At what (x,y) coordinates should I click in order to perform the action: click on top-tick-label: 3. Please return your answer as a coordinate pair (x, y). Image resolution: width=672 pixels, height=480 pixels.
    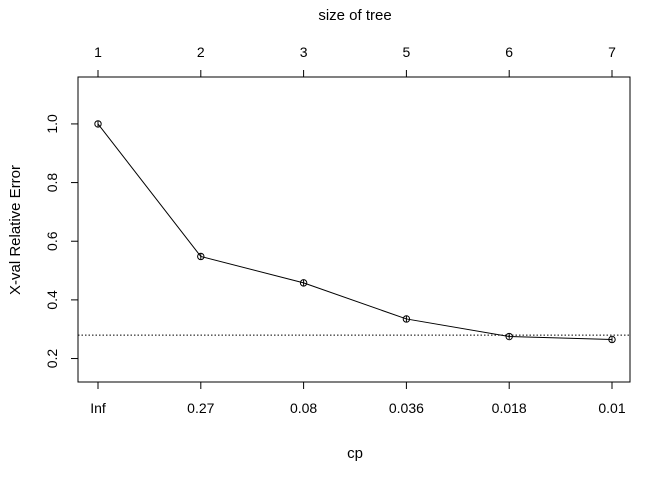
    Looking at the image, I should click on (304, 52).